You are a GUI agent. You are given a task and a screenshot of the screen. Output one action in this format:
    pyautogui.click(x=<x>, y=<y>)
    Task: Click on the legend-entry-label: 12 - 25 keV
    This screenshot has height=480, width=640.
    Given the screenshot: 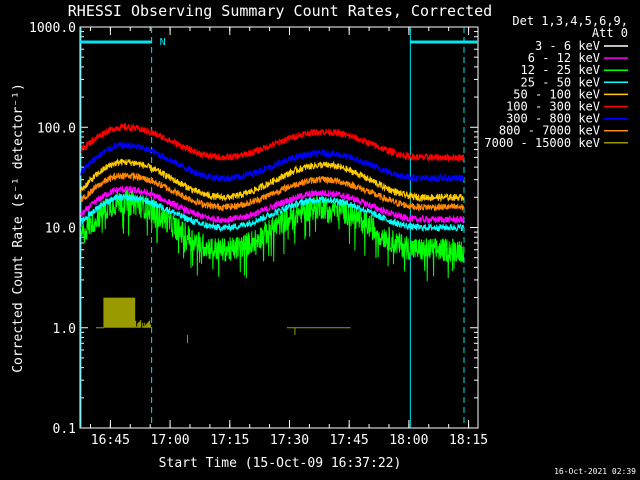 What is the action you would take?
    pyautogui.click(x=560, y=70)
    